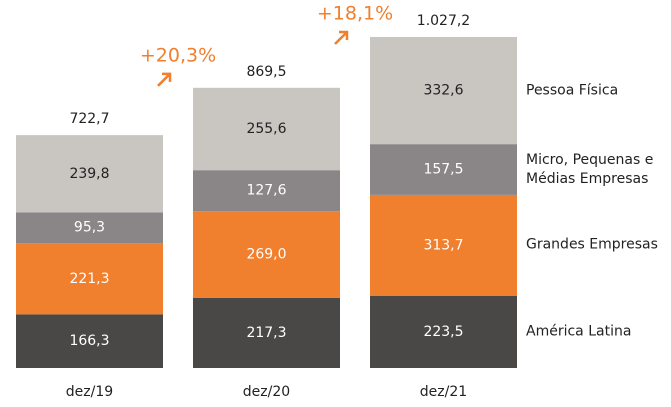  What do you see at coordinates (443, 21) in the screenshot?
I see `total-label: 1.027,2` at bounding box center [443, 21].